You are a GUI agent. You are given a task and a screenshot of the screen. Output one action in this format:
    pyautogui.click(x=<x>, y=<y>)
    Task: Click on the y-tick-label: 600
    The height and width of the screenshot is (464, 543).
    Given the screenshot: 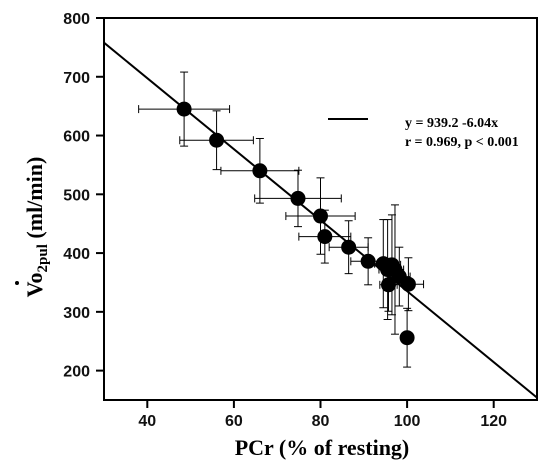 What is the action you would take?
    pyautogui.click(x=76, y=137)
    